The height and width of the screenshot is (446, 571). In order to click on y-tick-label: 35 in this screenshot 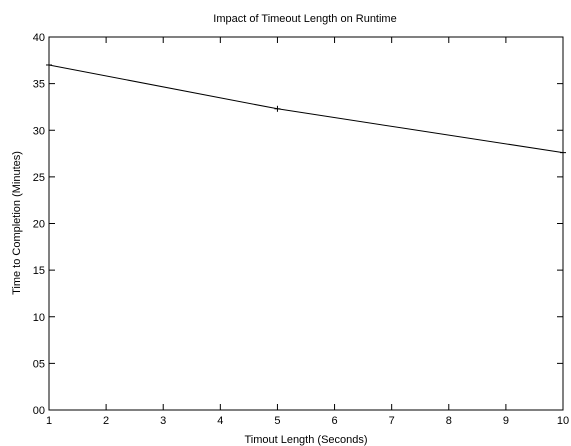, I will do `click(39, 85)`.